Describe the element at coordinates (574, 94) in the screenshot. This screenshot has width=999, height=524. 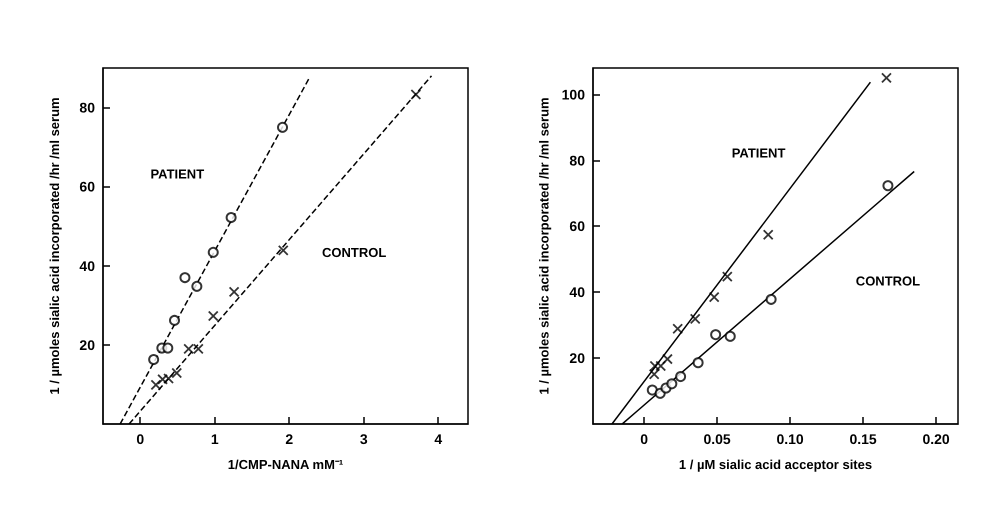
I see `y-tick-label: 100` at that location.